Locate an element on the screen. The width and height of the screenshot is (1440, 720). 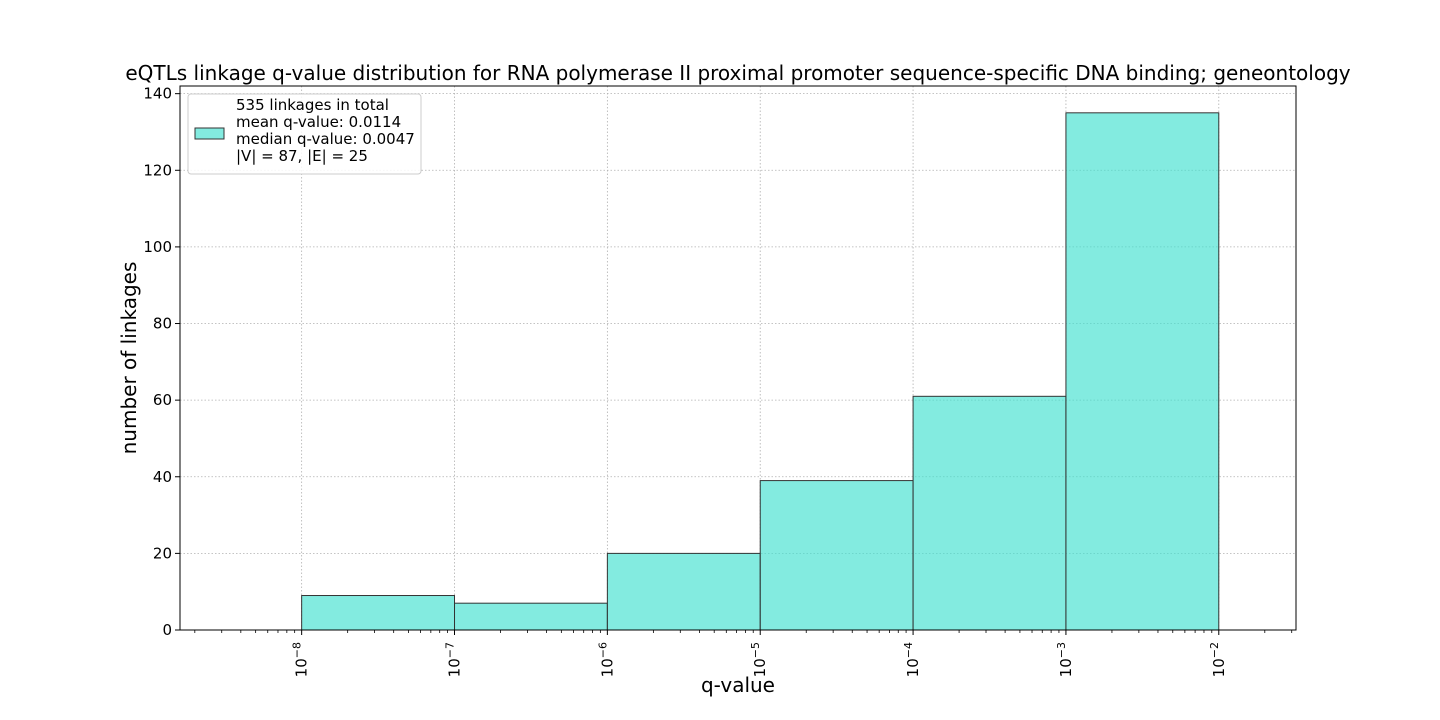
x-tick-label: 10−6 is located at coordinates (606, 659).